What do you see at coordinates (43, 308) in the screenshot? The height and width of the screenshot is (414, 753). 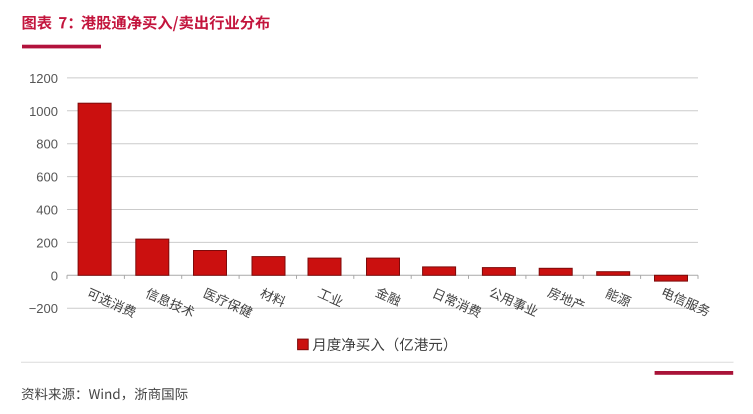 I see `svg-text: −200` at bounding box center [43, 308].